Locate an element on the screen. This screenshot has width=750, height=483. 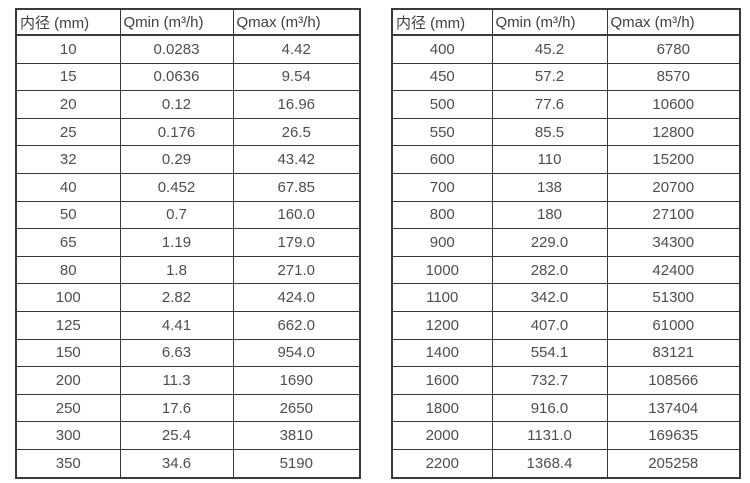
table-row: 550 85.5 12800 is located at coordinates (566, 132).